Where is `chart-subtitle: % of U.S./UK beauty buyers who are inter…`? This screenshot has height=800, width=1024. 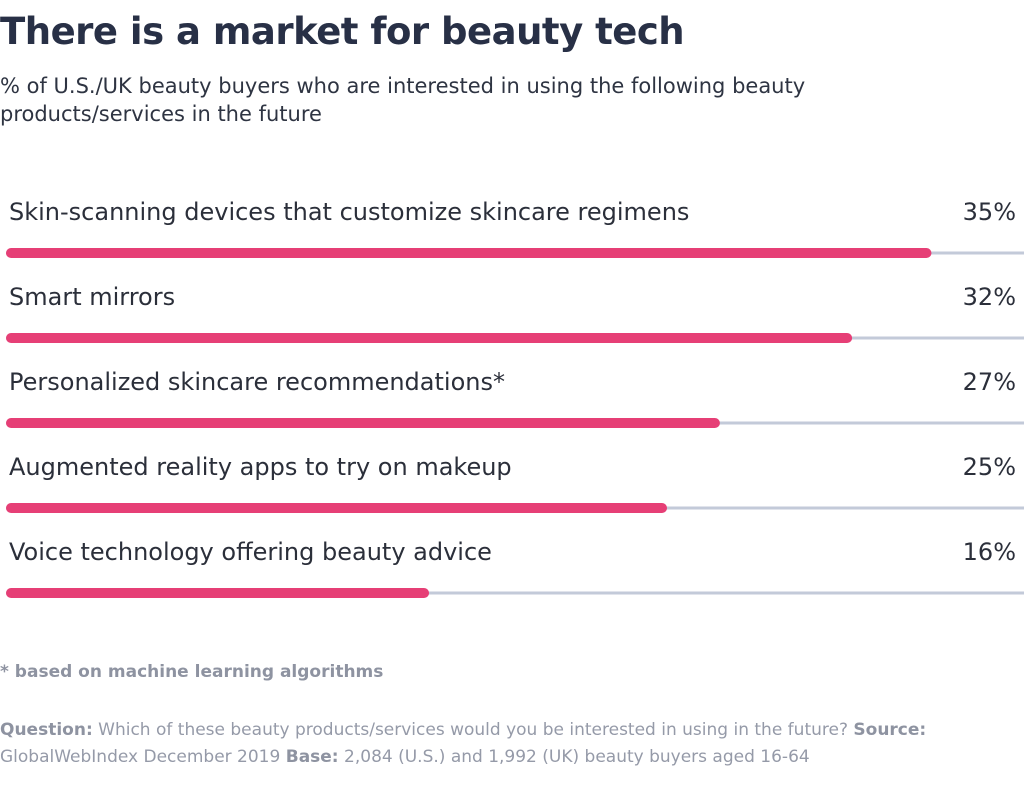 chart-subtitle: % of U.S./UK beauty buyers who are inter… is located at coordinates (403, 100).